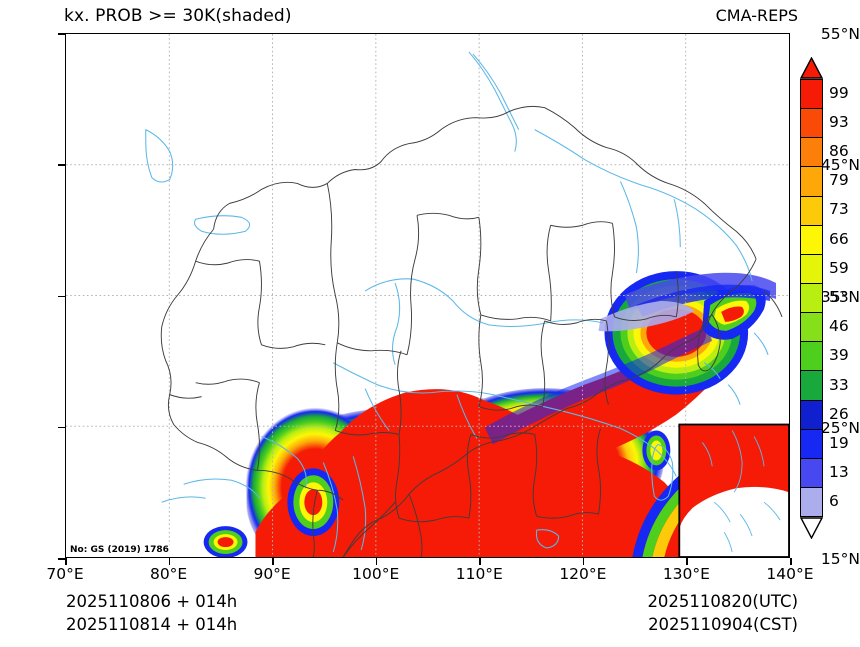 The height and width of the screenshot is (647, 860). I want to click on footer-init-utc: 2025110806 + 014h, so click(152, 601).